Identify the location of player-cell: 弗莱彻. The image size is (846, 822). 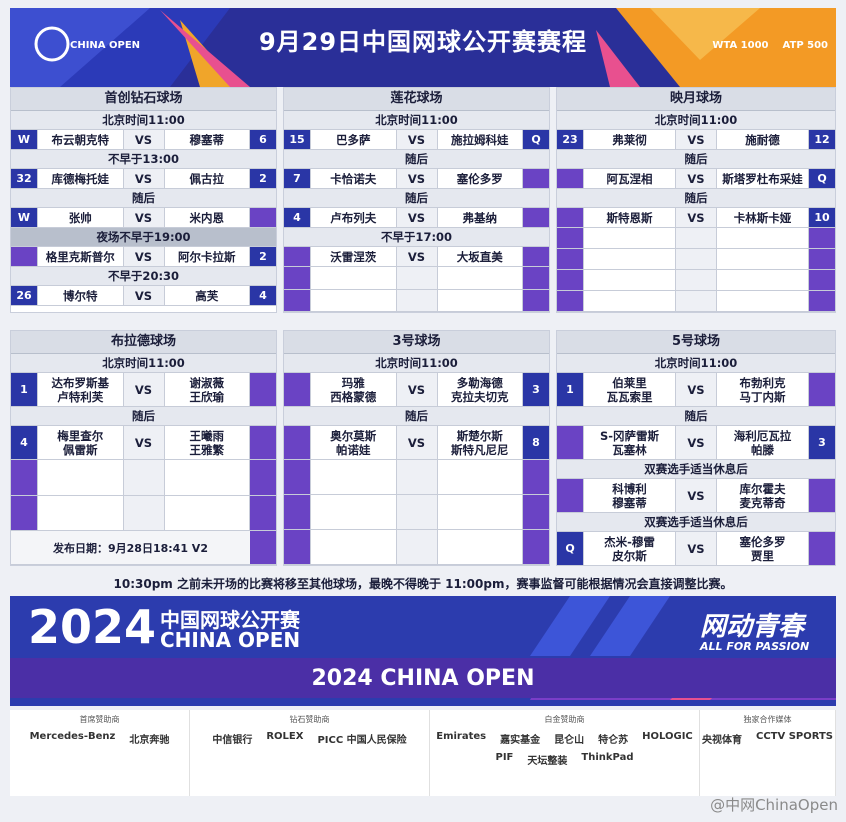
(629, 139).